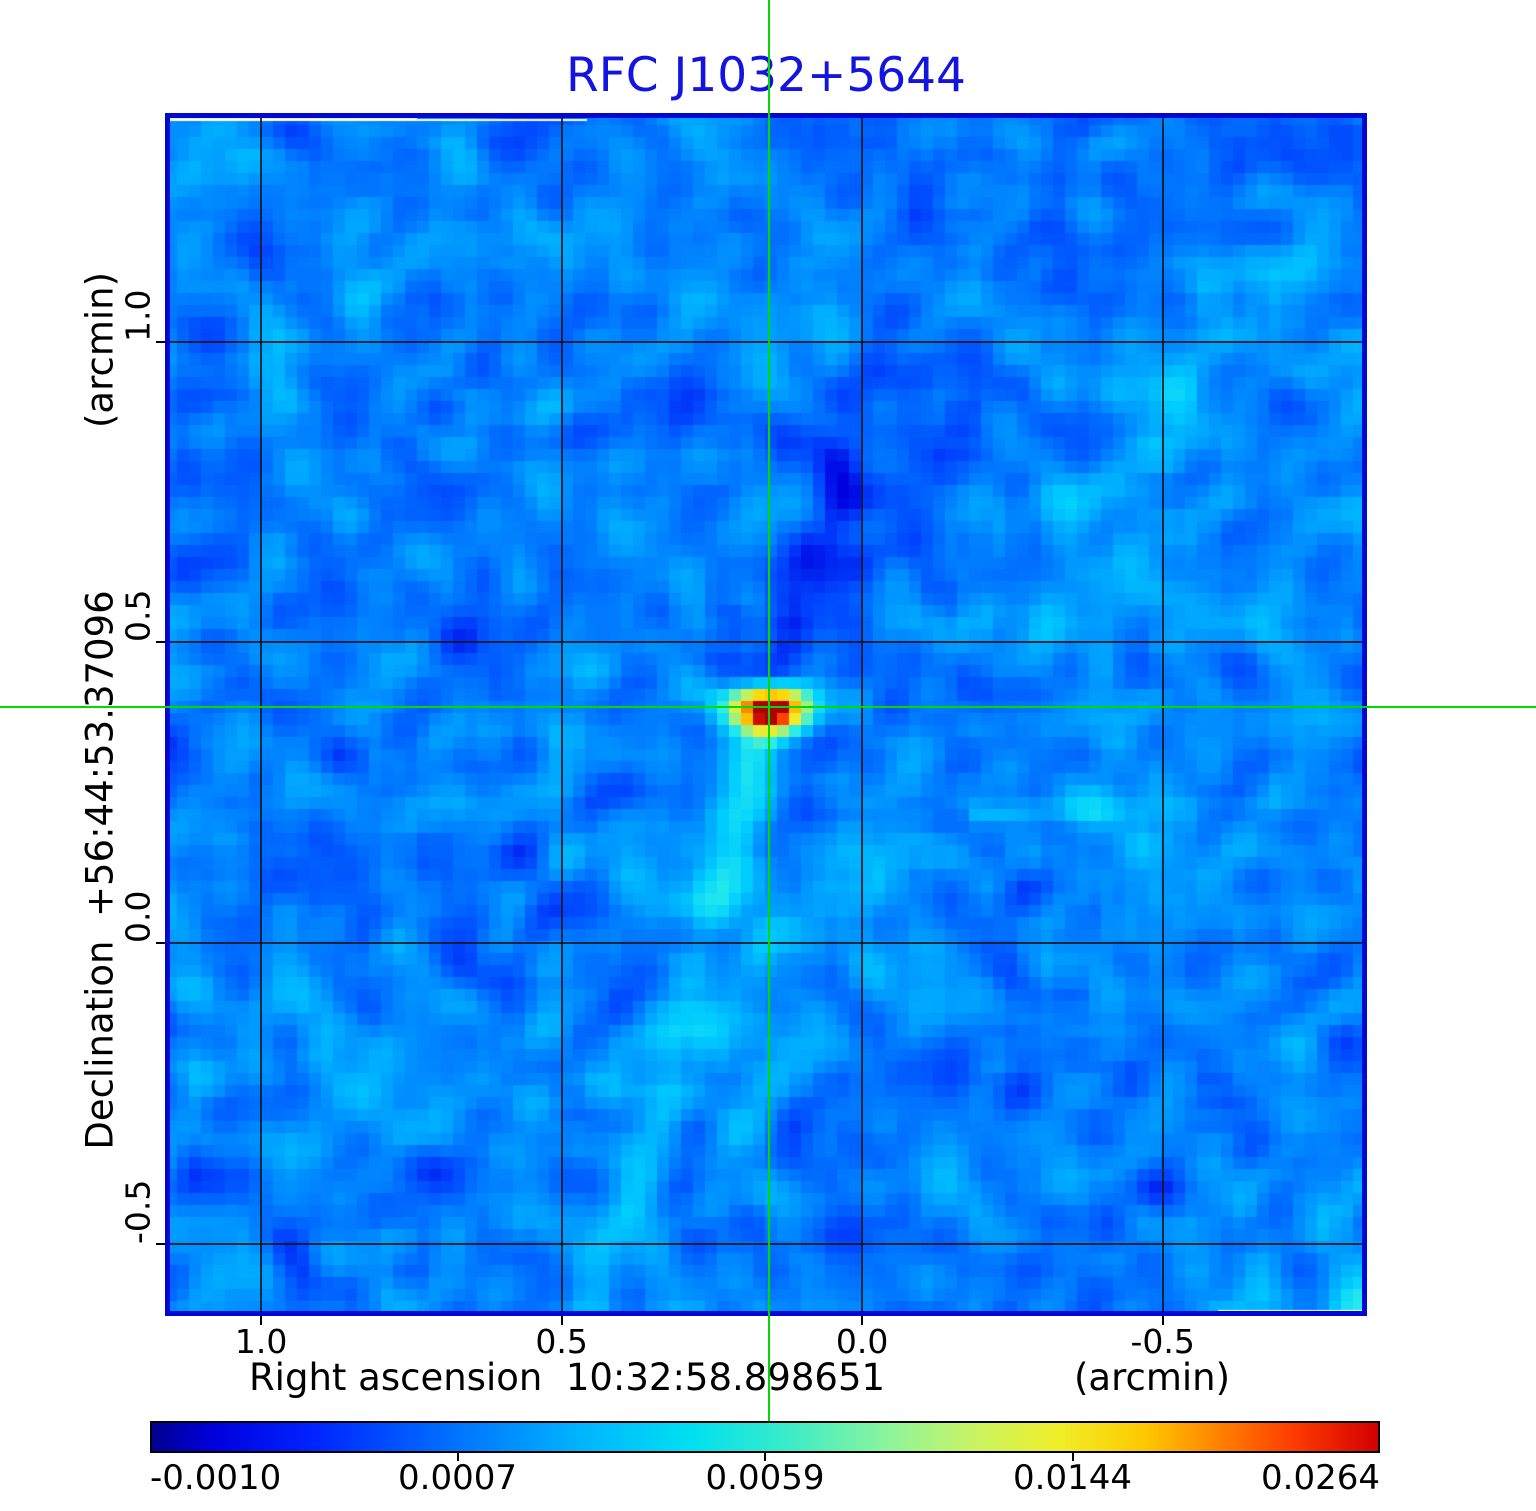 The height and width of the screenshot is (1511, 1536). Describe the element at coordinates (567, 1377) in the screenshot. I see `x-axis-label: Right ascension 10:32:58.898651` at that location.